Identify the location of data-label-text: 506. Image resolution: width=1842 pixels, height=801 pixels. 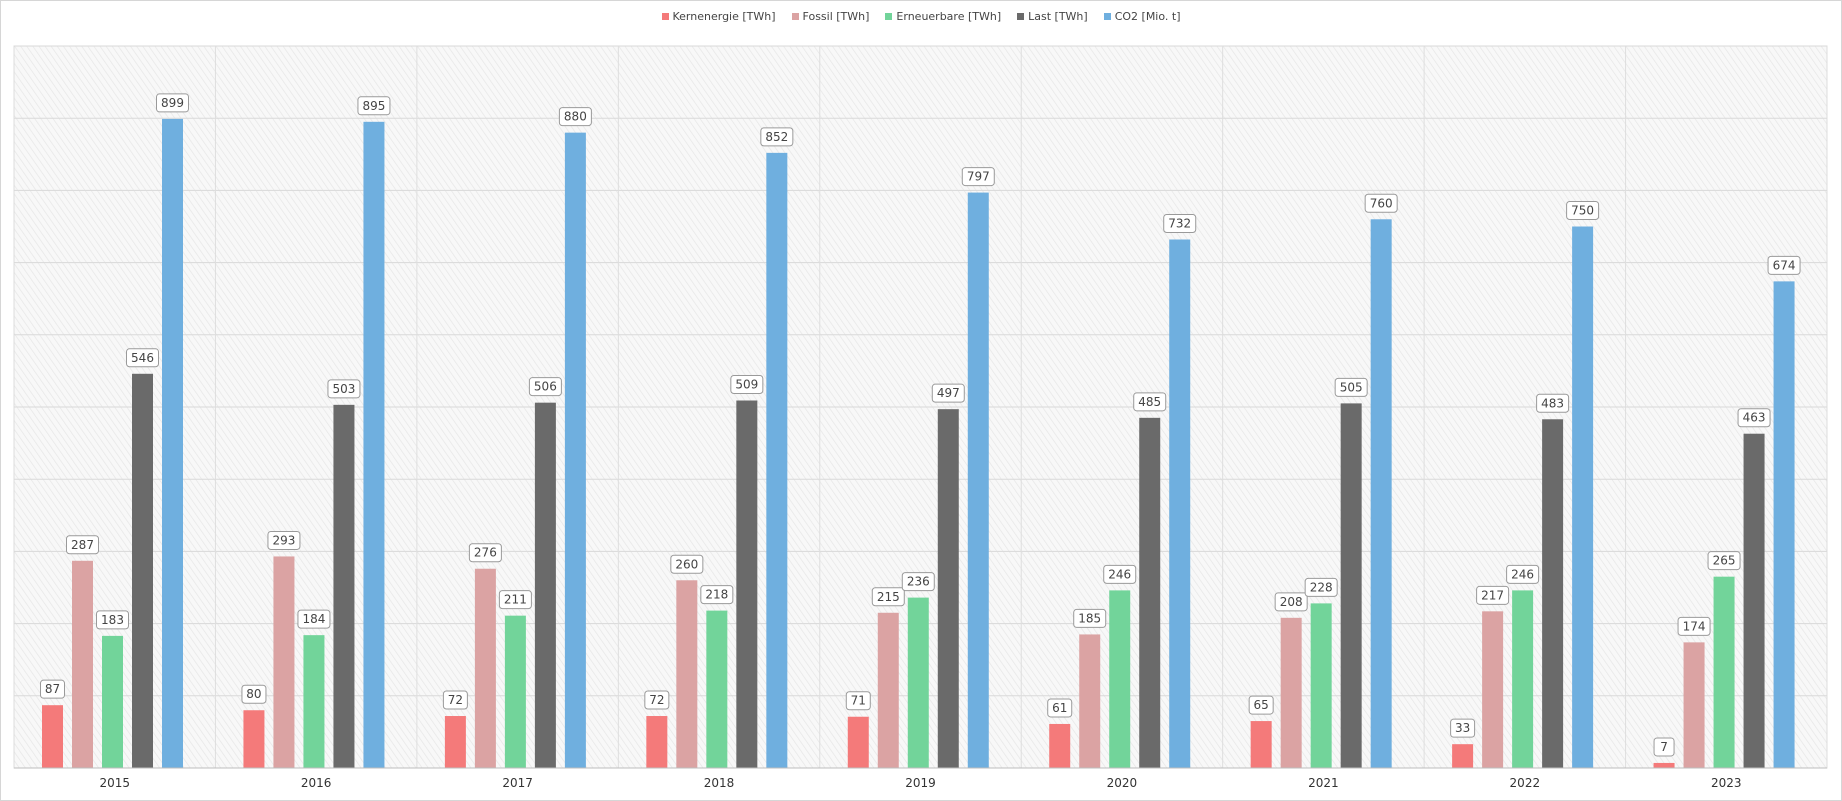
(545, 387).